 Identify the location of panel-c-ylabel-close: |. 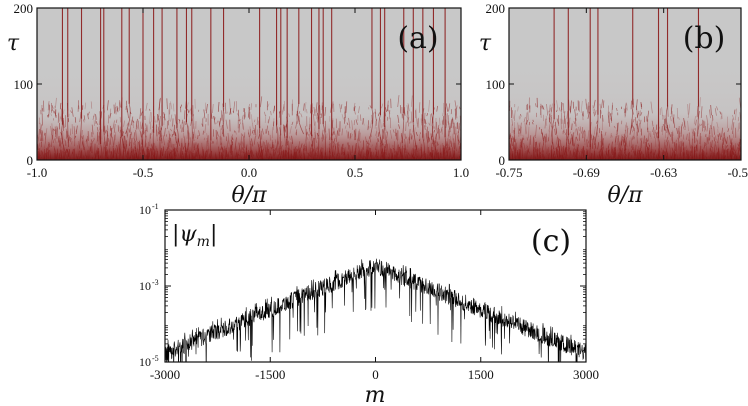
(213, 234).